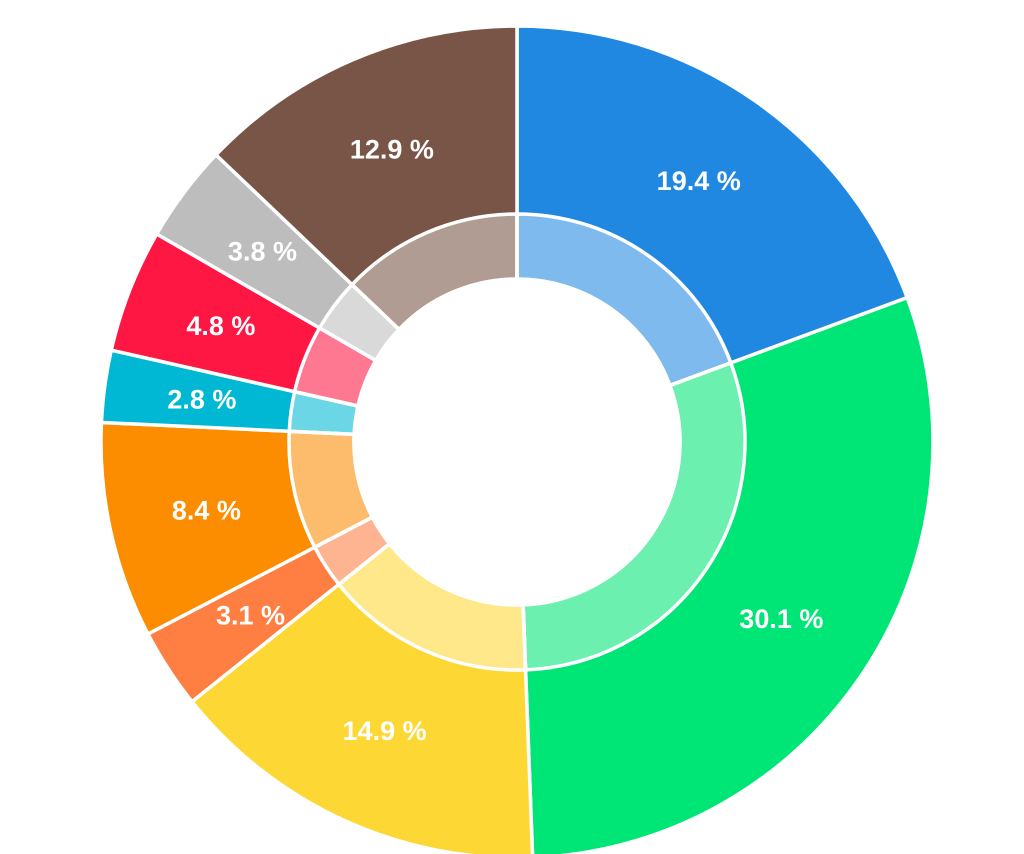 This screenshot has height=854, width=1024. I want to click on slice-label-6: 4.8 %, so click(220, 326).